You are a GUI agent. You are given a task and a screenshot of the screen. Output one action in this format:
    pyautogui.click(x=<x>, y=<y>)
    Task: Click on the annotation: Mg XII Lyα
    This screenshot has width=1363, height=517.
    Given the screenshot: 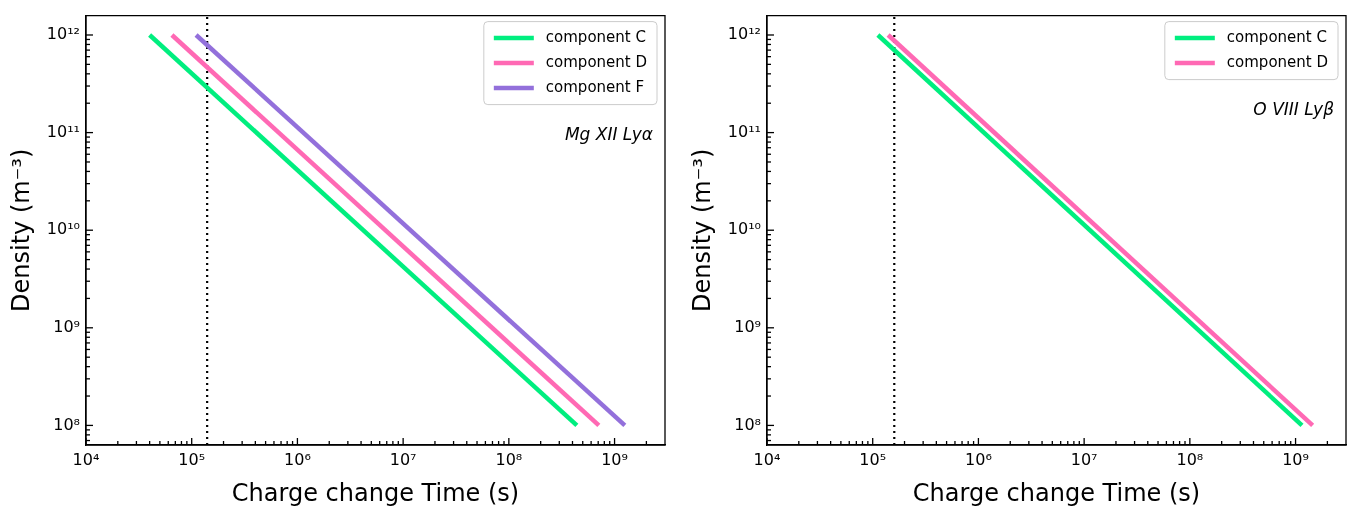 What is the action you would take?
    pyautogui.click(x=608, y=133)
    